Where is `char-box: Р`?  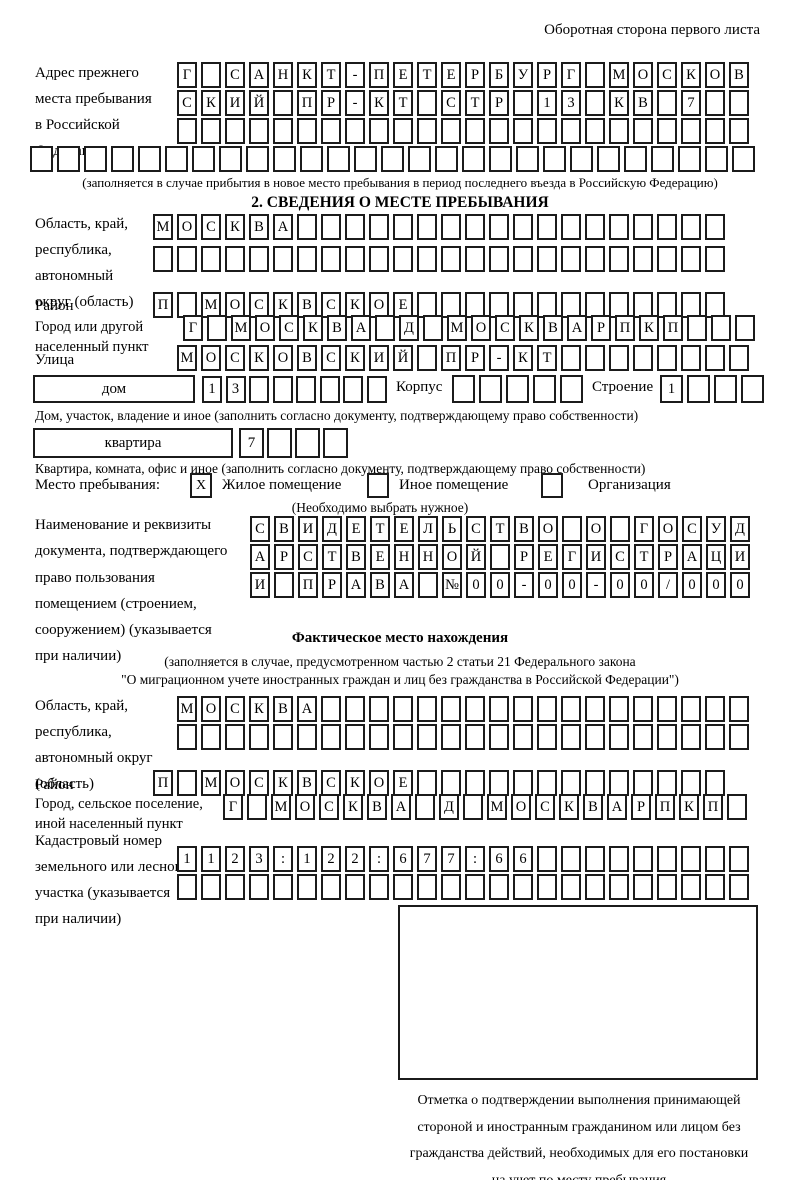 char-box: Р is located at coordinates (668, 557).